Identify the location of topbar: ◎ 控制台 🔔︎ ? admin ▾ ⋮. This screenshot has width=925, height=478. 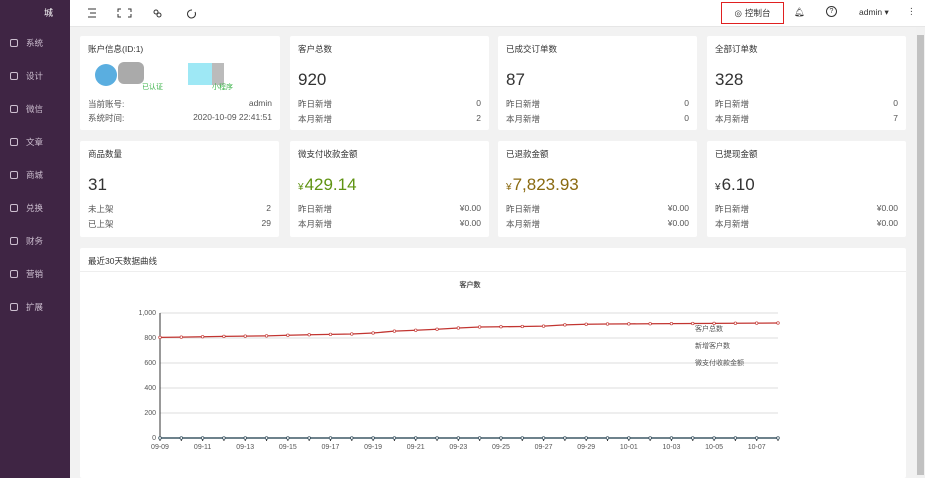
(497, 13).